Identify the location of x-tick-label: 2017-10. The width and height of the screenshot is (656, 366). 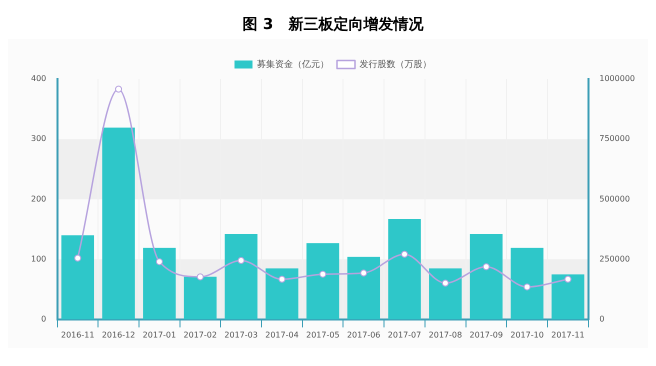
(527, 335).